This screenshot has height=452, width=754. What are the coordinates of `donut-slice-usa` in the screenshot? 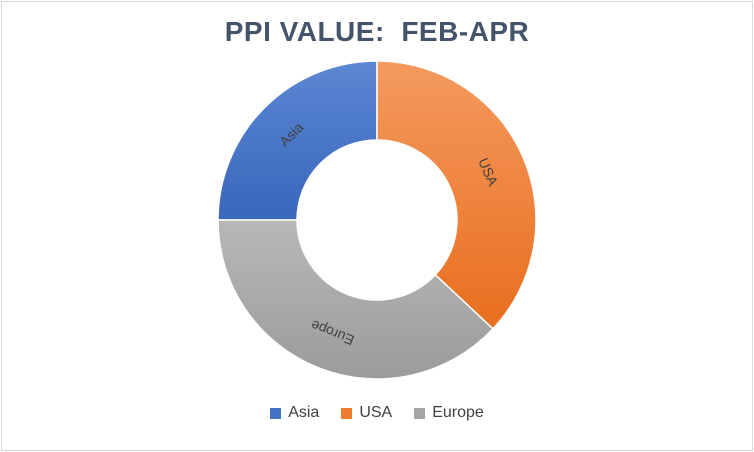 It's located at (456, 195).